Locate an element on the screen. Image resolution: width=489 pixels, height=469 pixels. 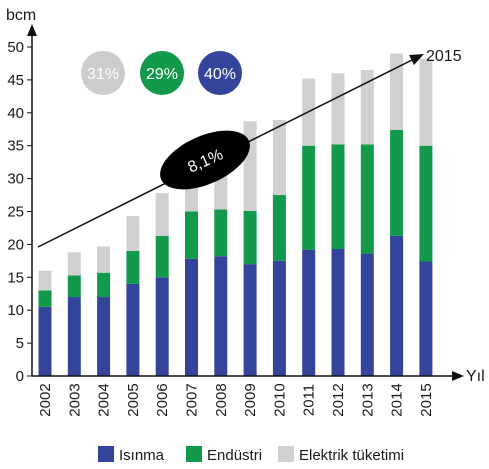
x-tick-label: 2011 is located at coordinates (309, 400).